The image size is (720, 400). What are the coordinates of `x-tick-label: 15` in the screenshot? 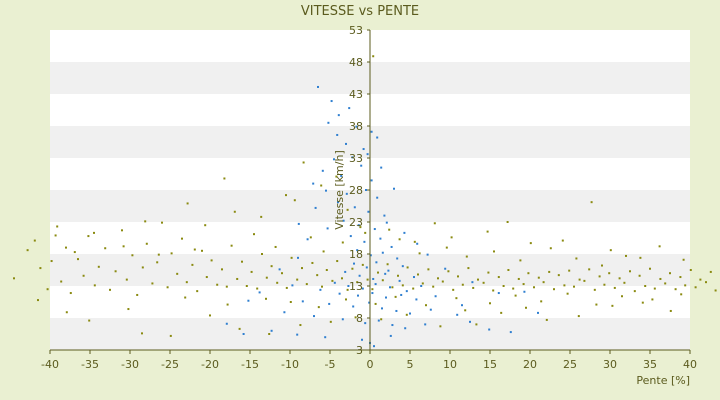 It's located at (490, 364).